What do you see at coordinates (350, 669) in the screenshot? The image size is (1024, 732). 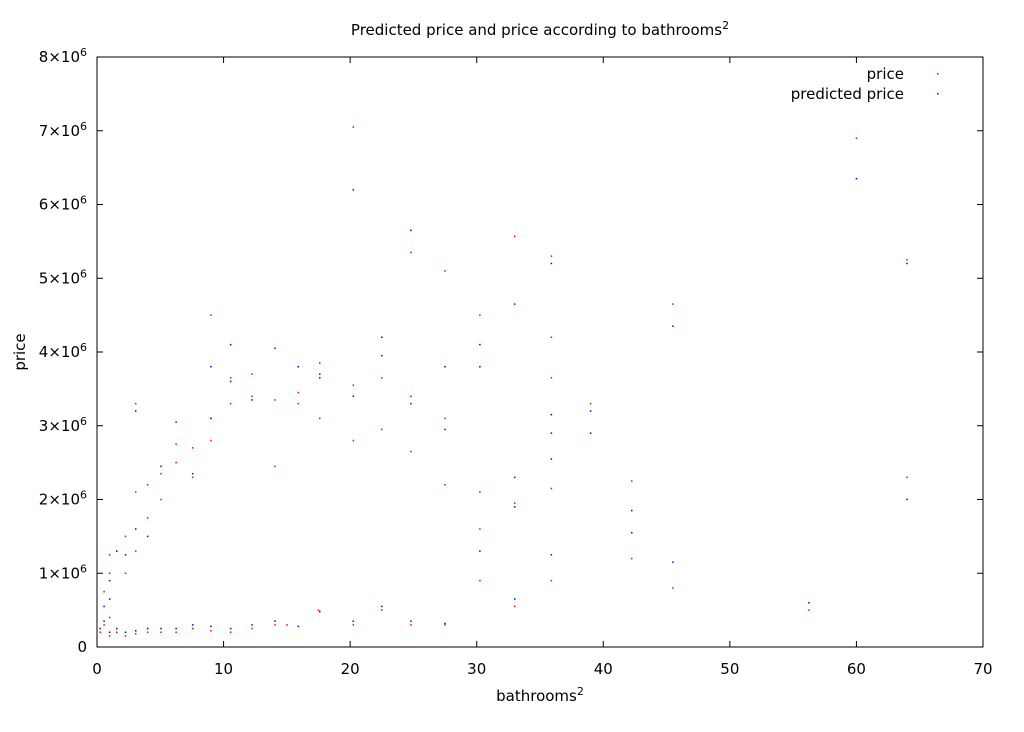 I see `x-tick-label: 20` at bounding box center [350, 669].